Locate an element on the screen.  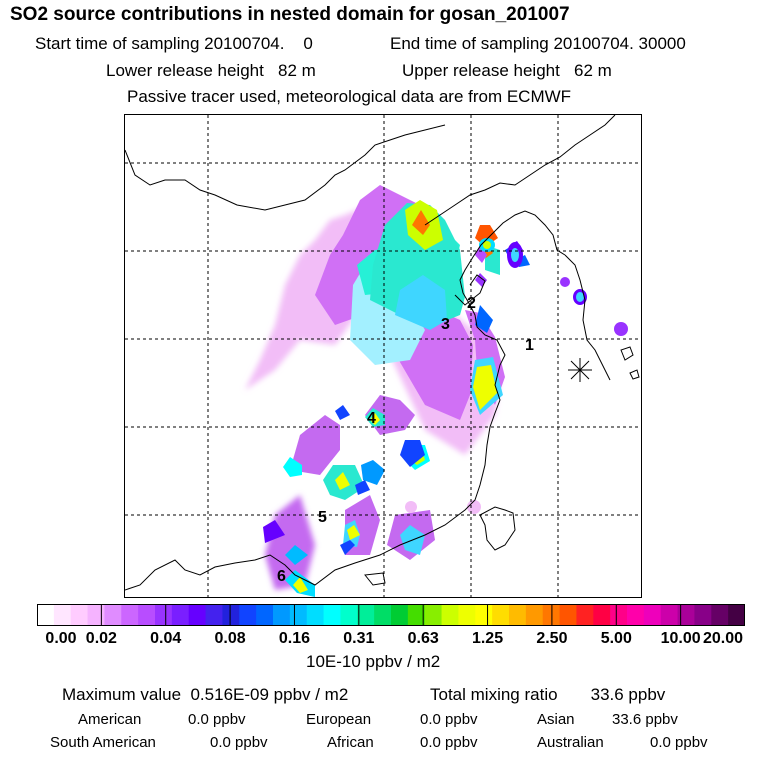
south-american-label: South American is located at coordinates (103, 742).